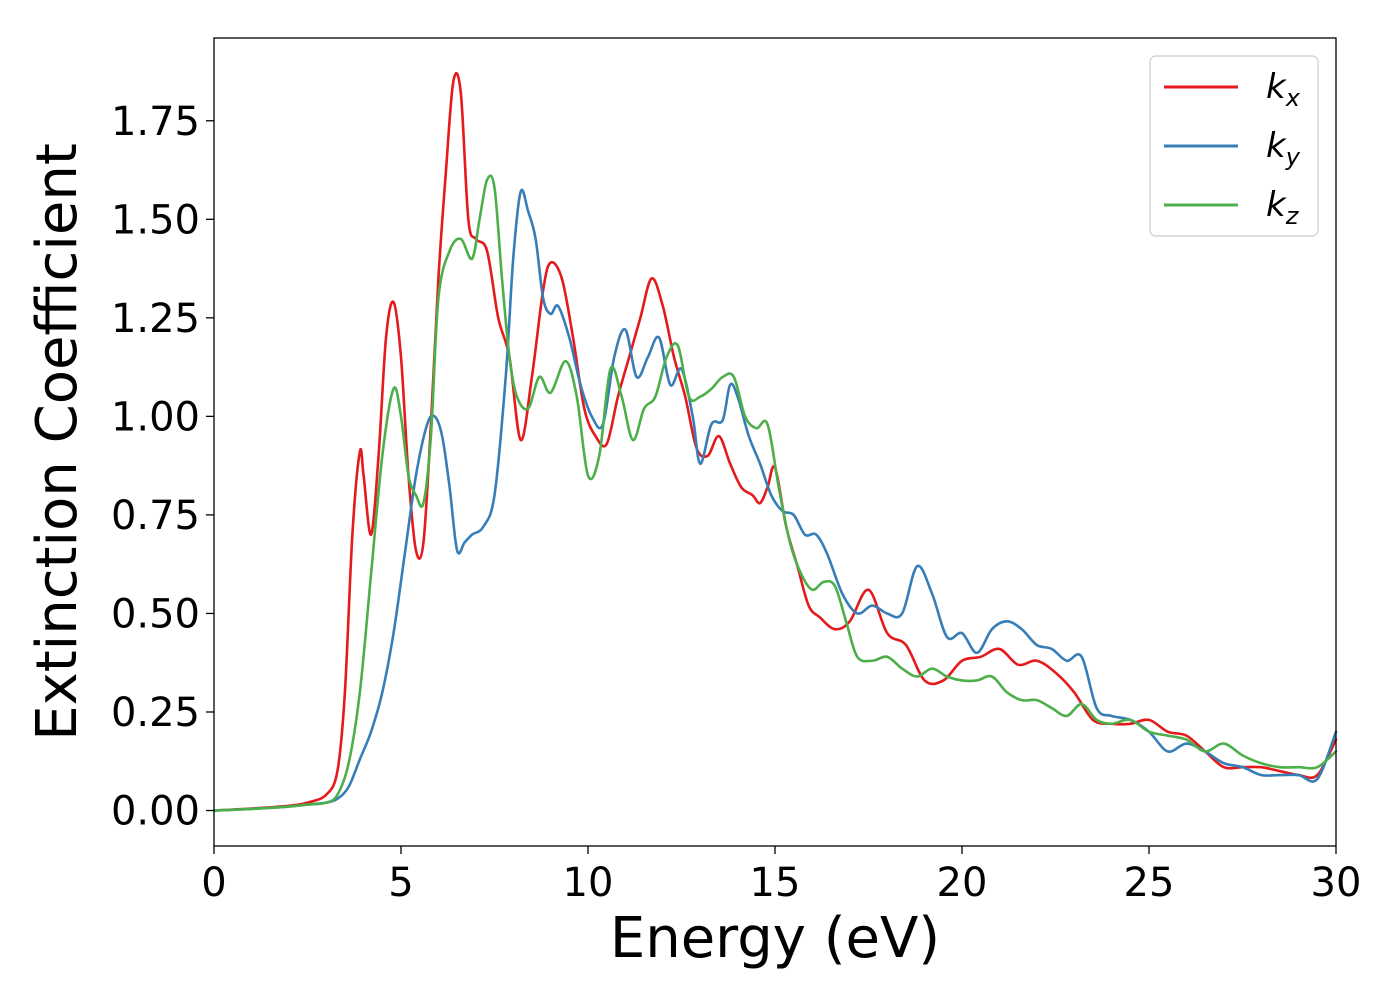  What do you see at coordinates (155, 220) in the screenshot?
I see `y-tick-label: 1.50` at bounding box center [155, 220].